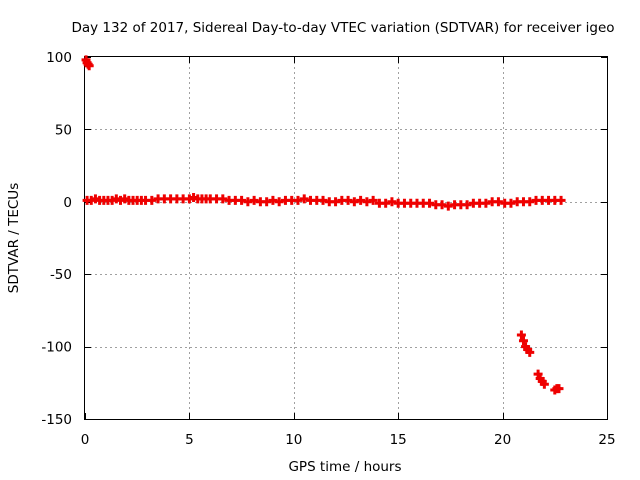 This screenshot has height=480, width=640. Describe the element at coordinates (56, 348) in the screenshot. I see `y-tick-label: -100` at that location.